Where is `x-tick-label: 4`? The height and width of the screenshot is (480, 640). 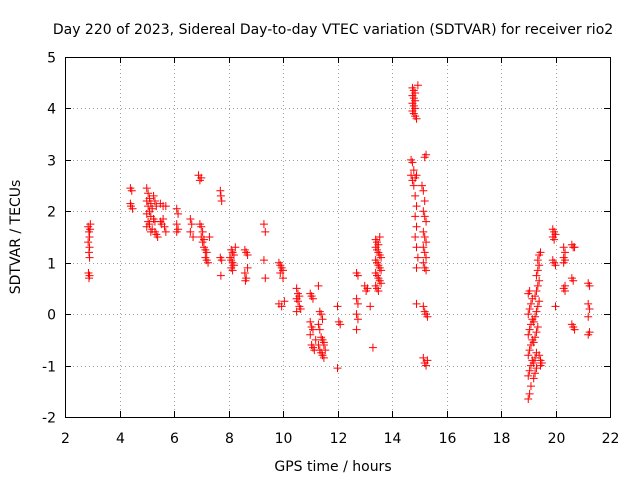
x-tick-label: 4 is located at coordinates (120, 439).